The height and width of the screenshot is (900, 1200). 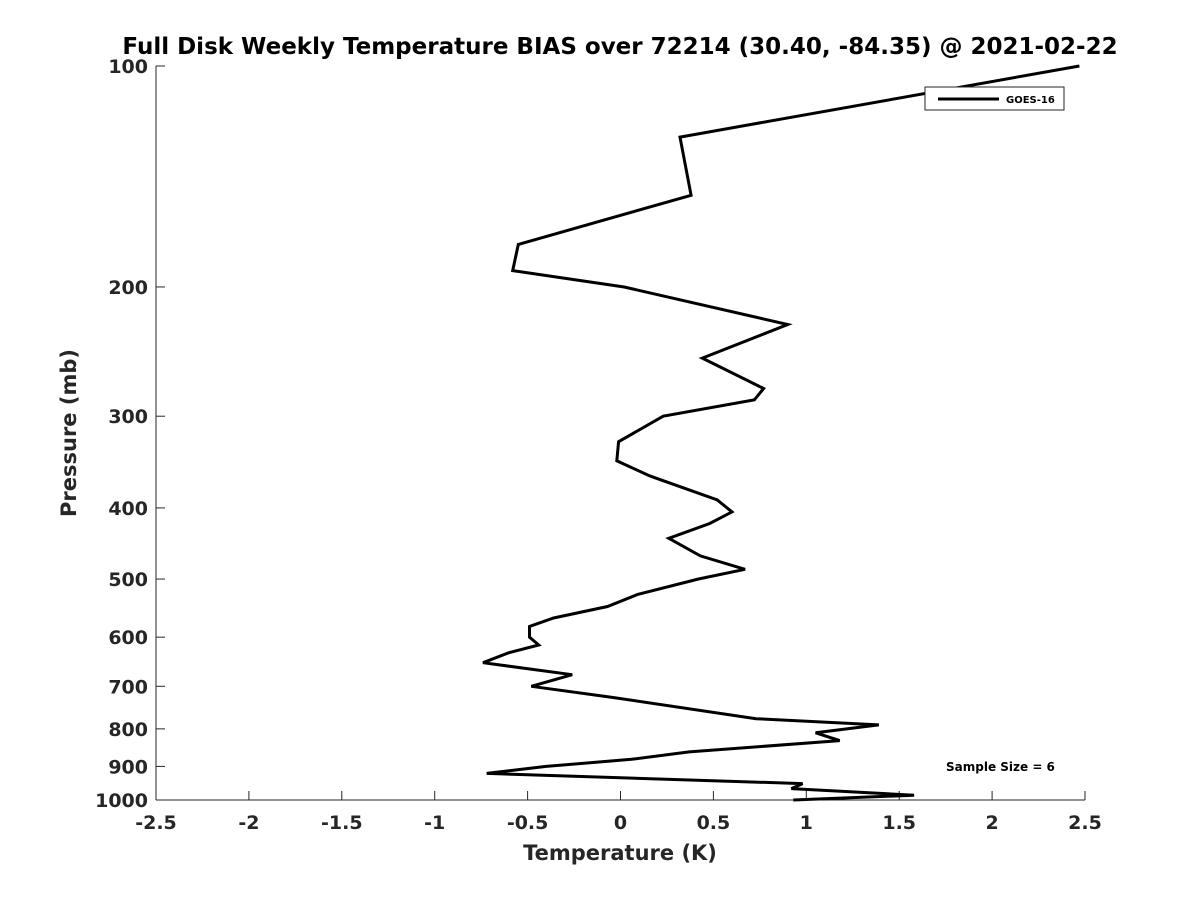 I want to click on y-axis-label: Pressure (mb), so click(x=69, y=433).